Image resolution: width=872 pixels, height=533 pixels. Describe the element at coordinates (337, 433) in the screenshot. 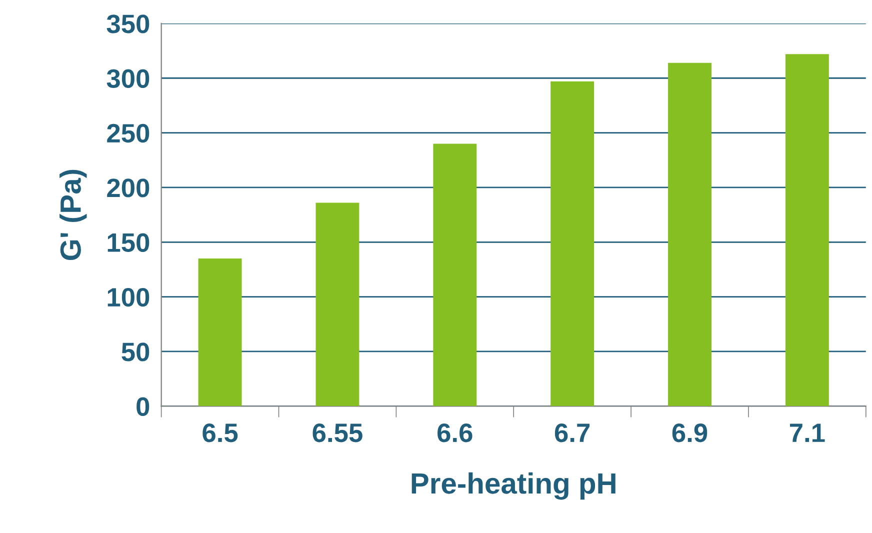

I see `x-tick-label: 6.55` at that location.